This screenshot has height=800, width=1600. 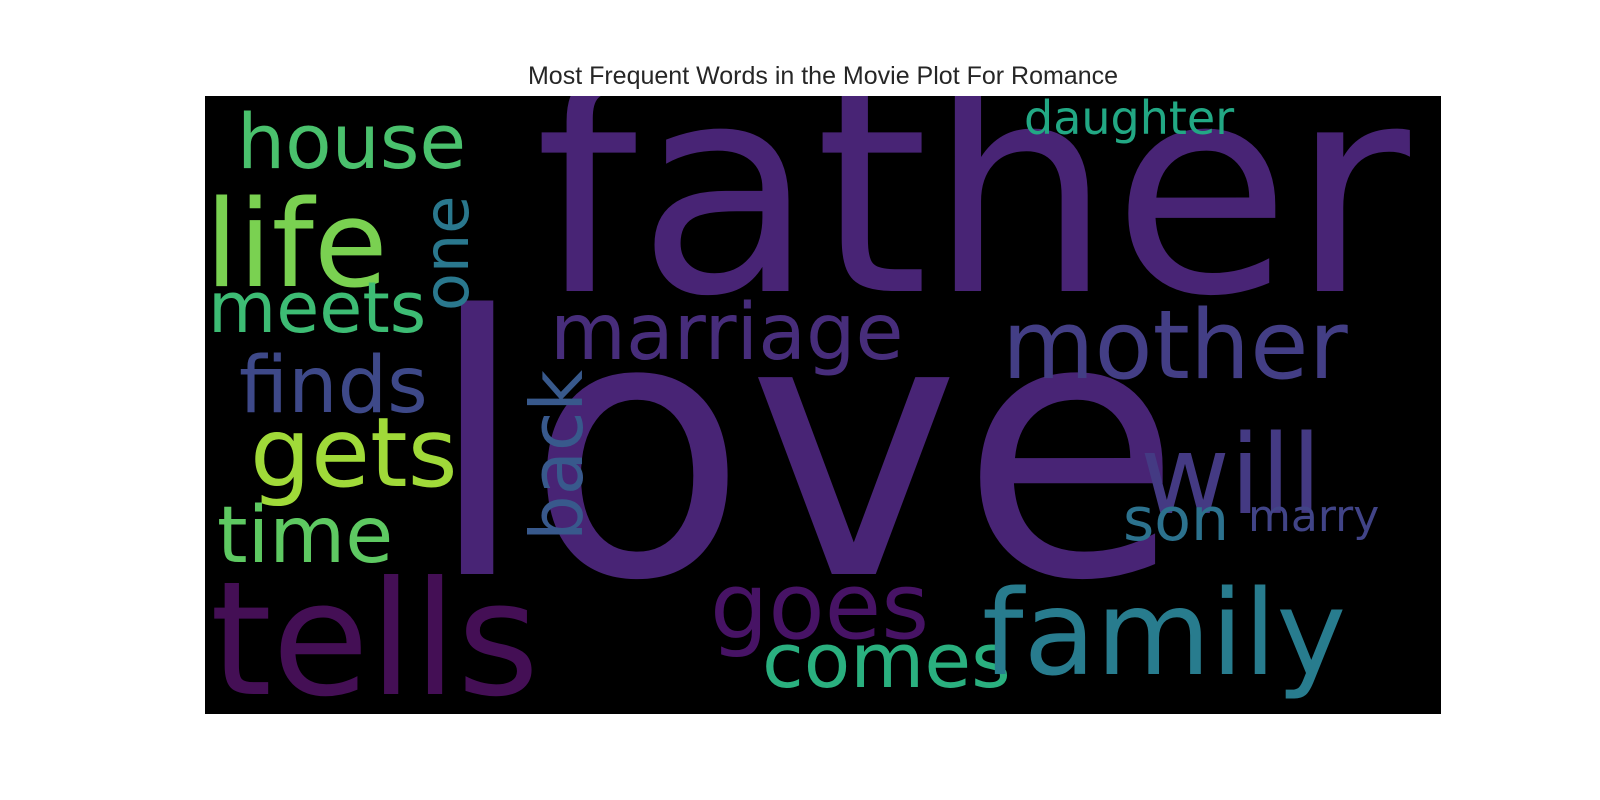 I want to click on word-will: will, so click(x=1231, y=475).